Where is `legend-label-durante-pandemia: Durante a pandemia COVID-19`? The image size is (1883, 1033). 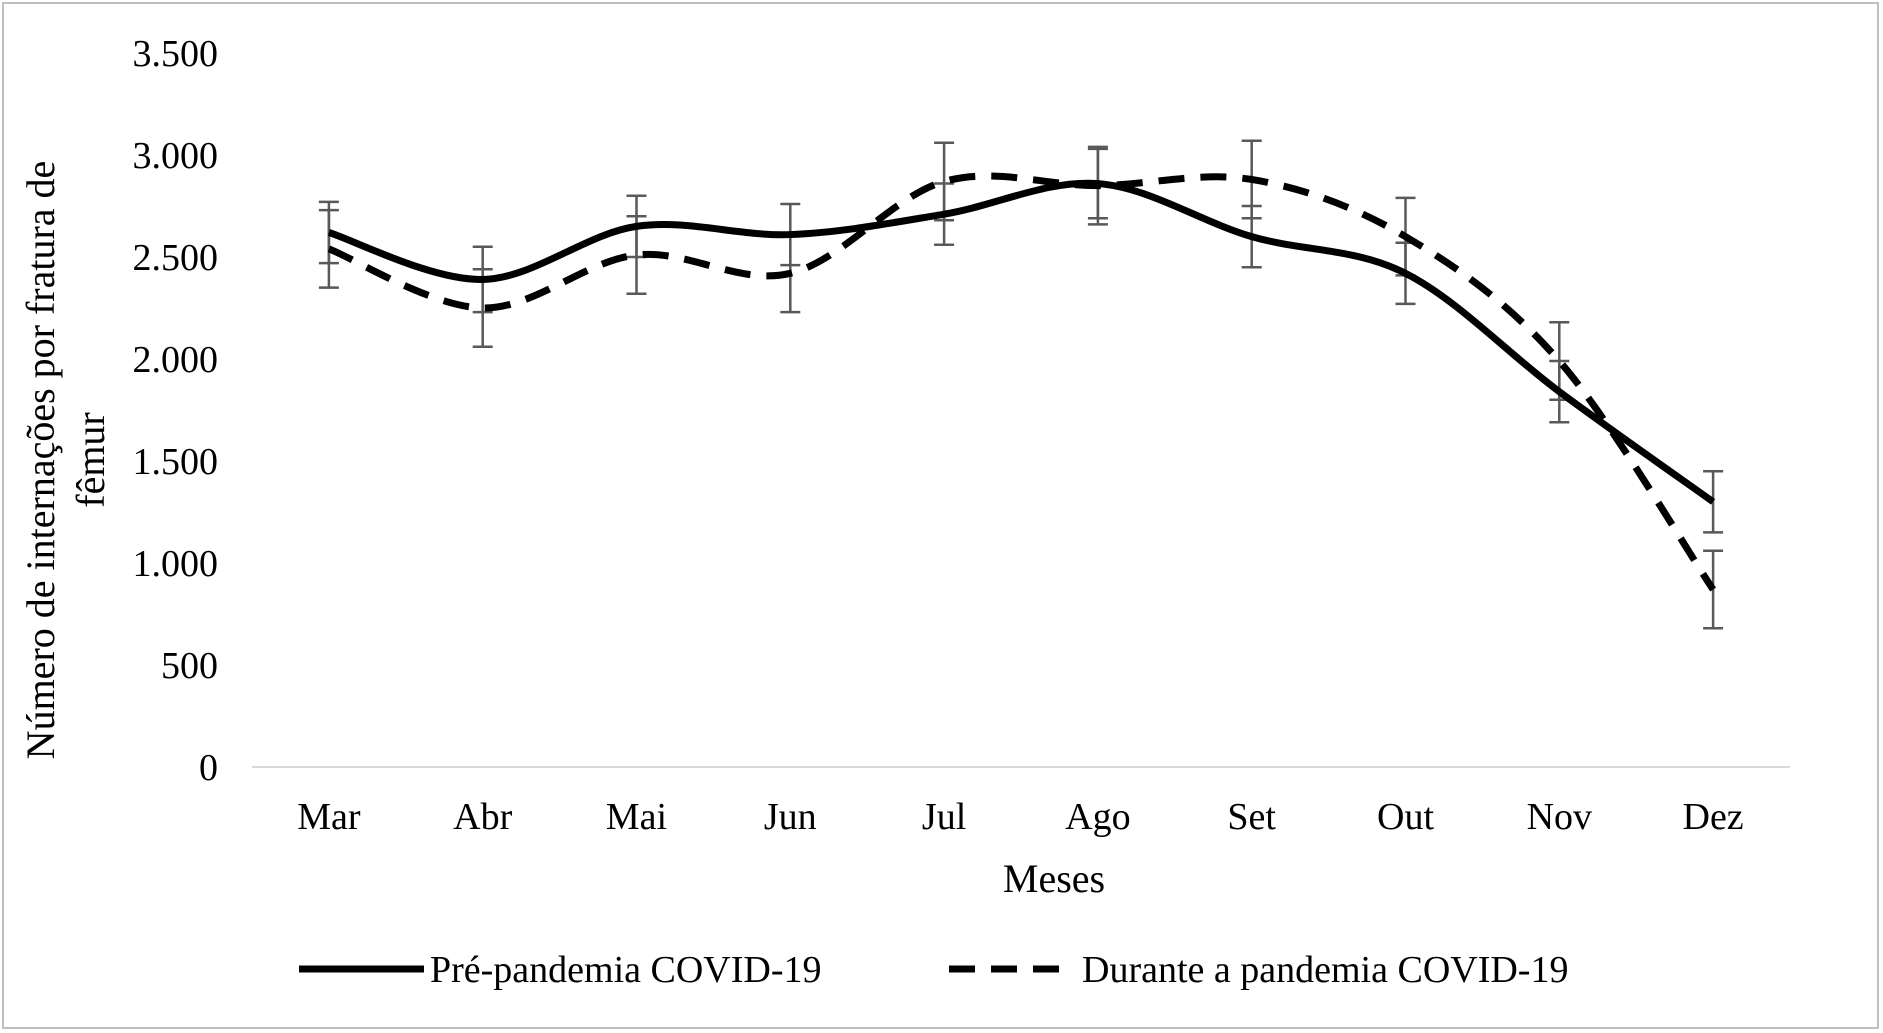 legend-label-durante-pandemia: Durante a pandemia COVID-19 is located at coordinates (1325, 970).